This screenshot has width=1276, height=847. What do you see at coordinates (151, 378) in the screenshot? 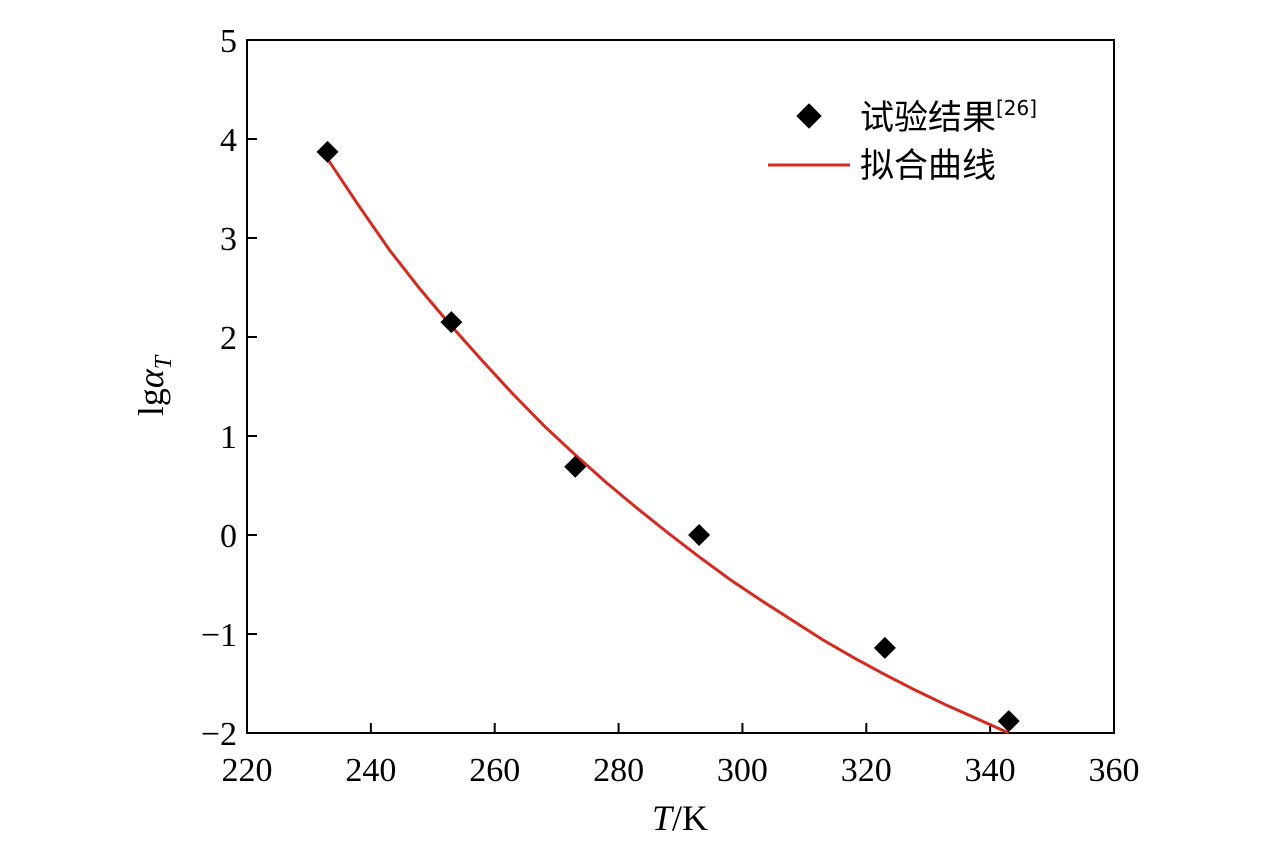
I see `y-axis-label-var: α` at bounding box center [151, 378].